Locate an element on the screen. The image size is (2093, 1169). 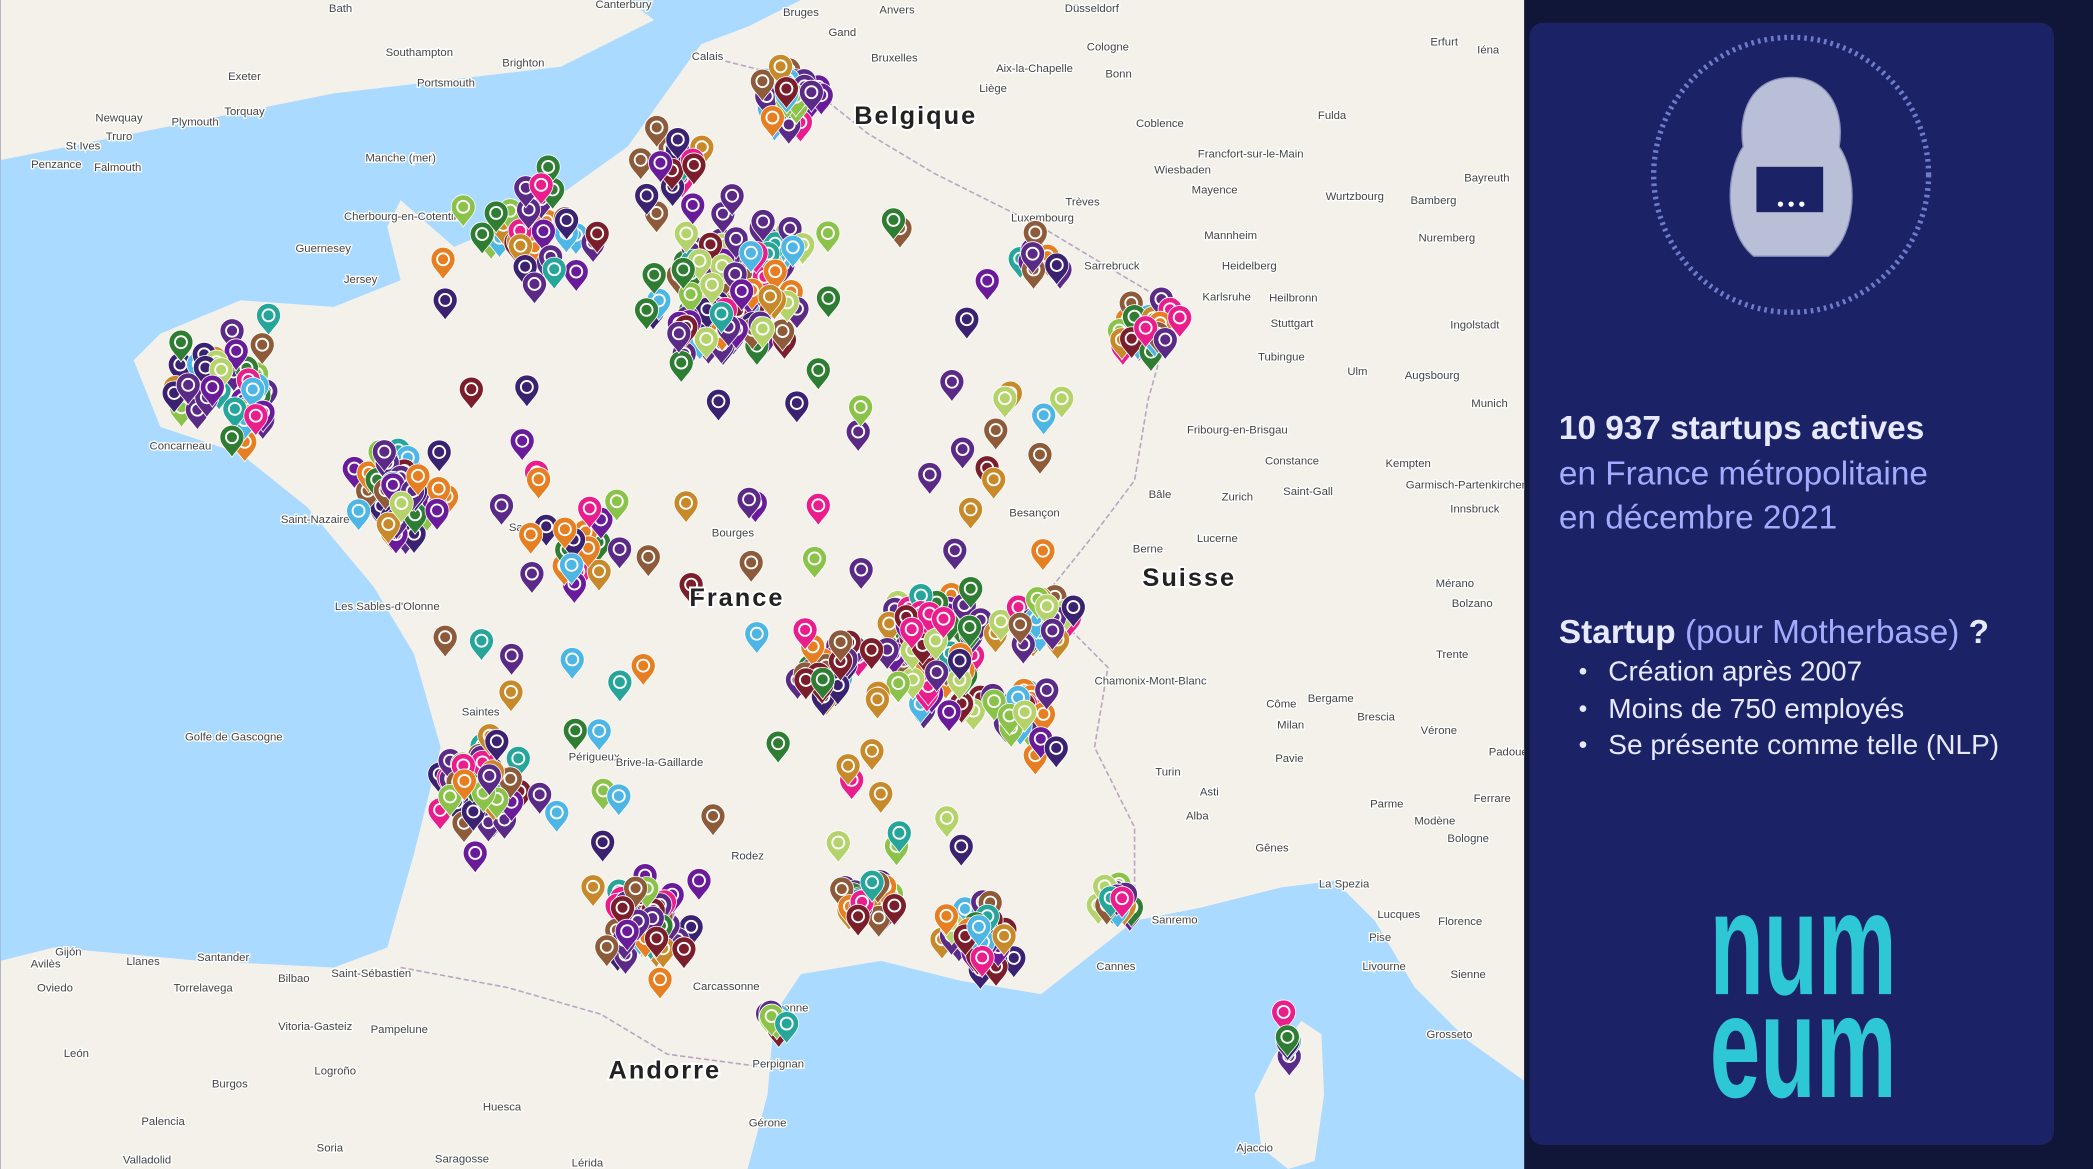
place-label: Gijón is located at coordinates (68, 952).